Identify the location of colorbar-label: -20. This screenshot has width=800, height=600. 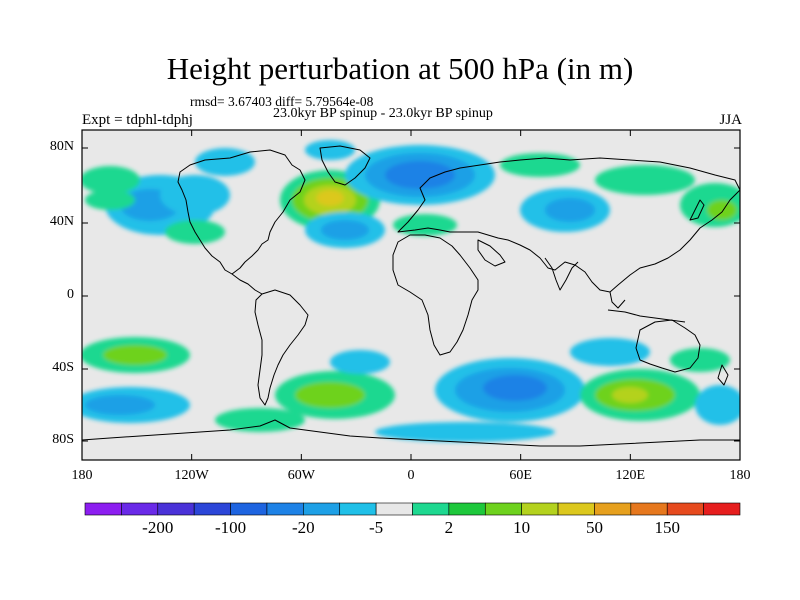
(303, 527).